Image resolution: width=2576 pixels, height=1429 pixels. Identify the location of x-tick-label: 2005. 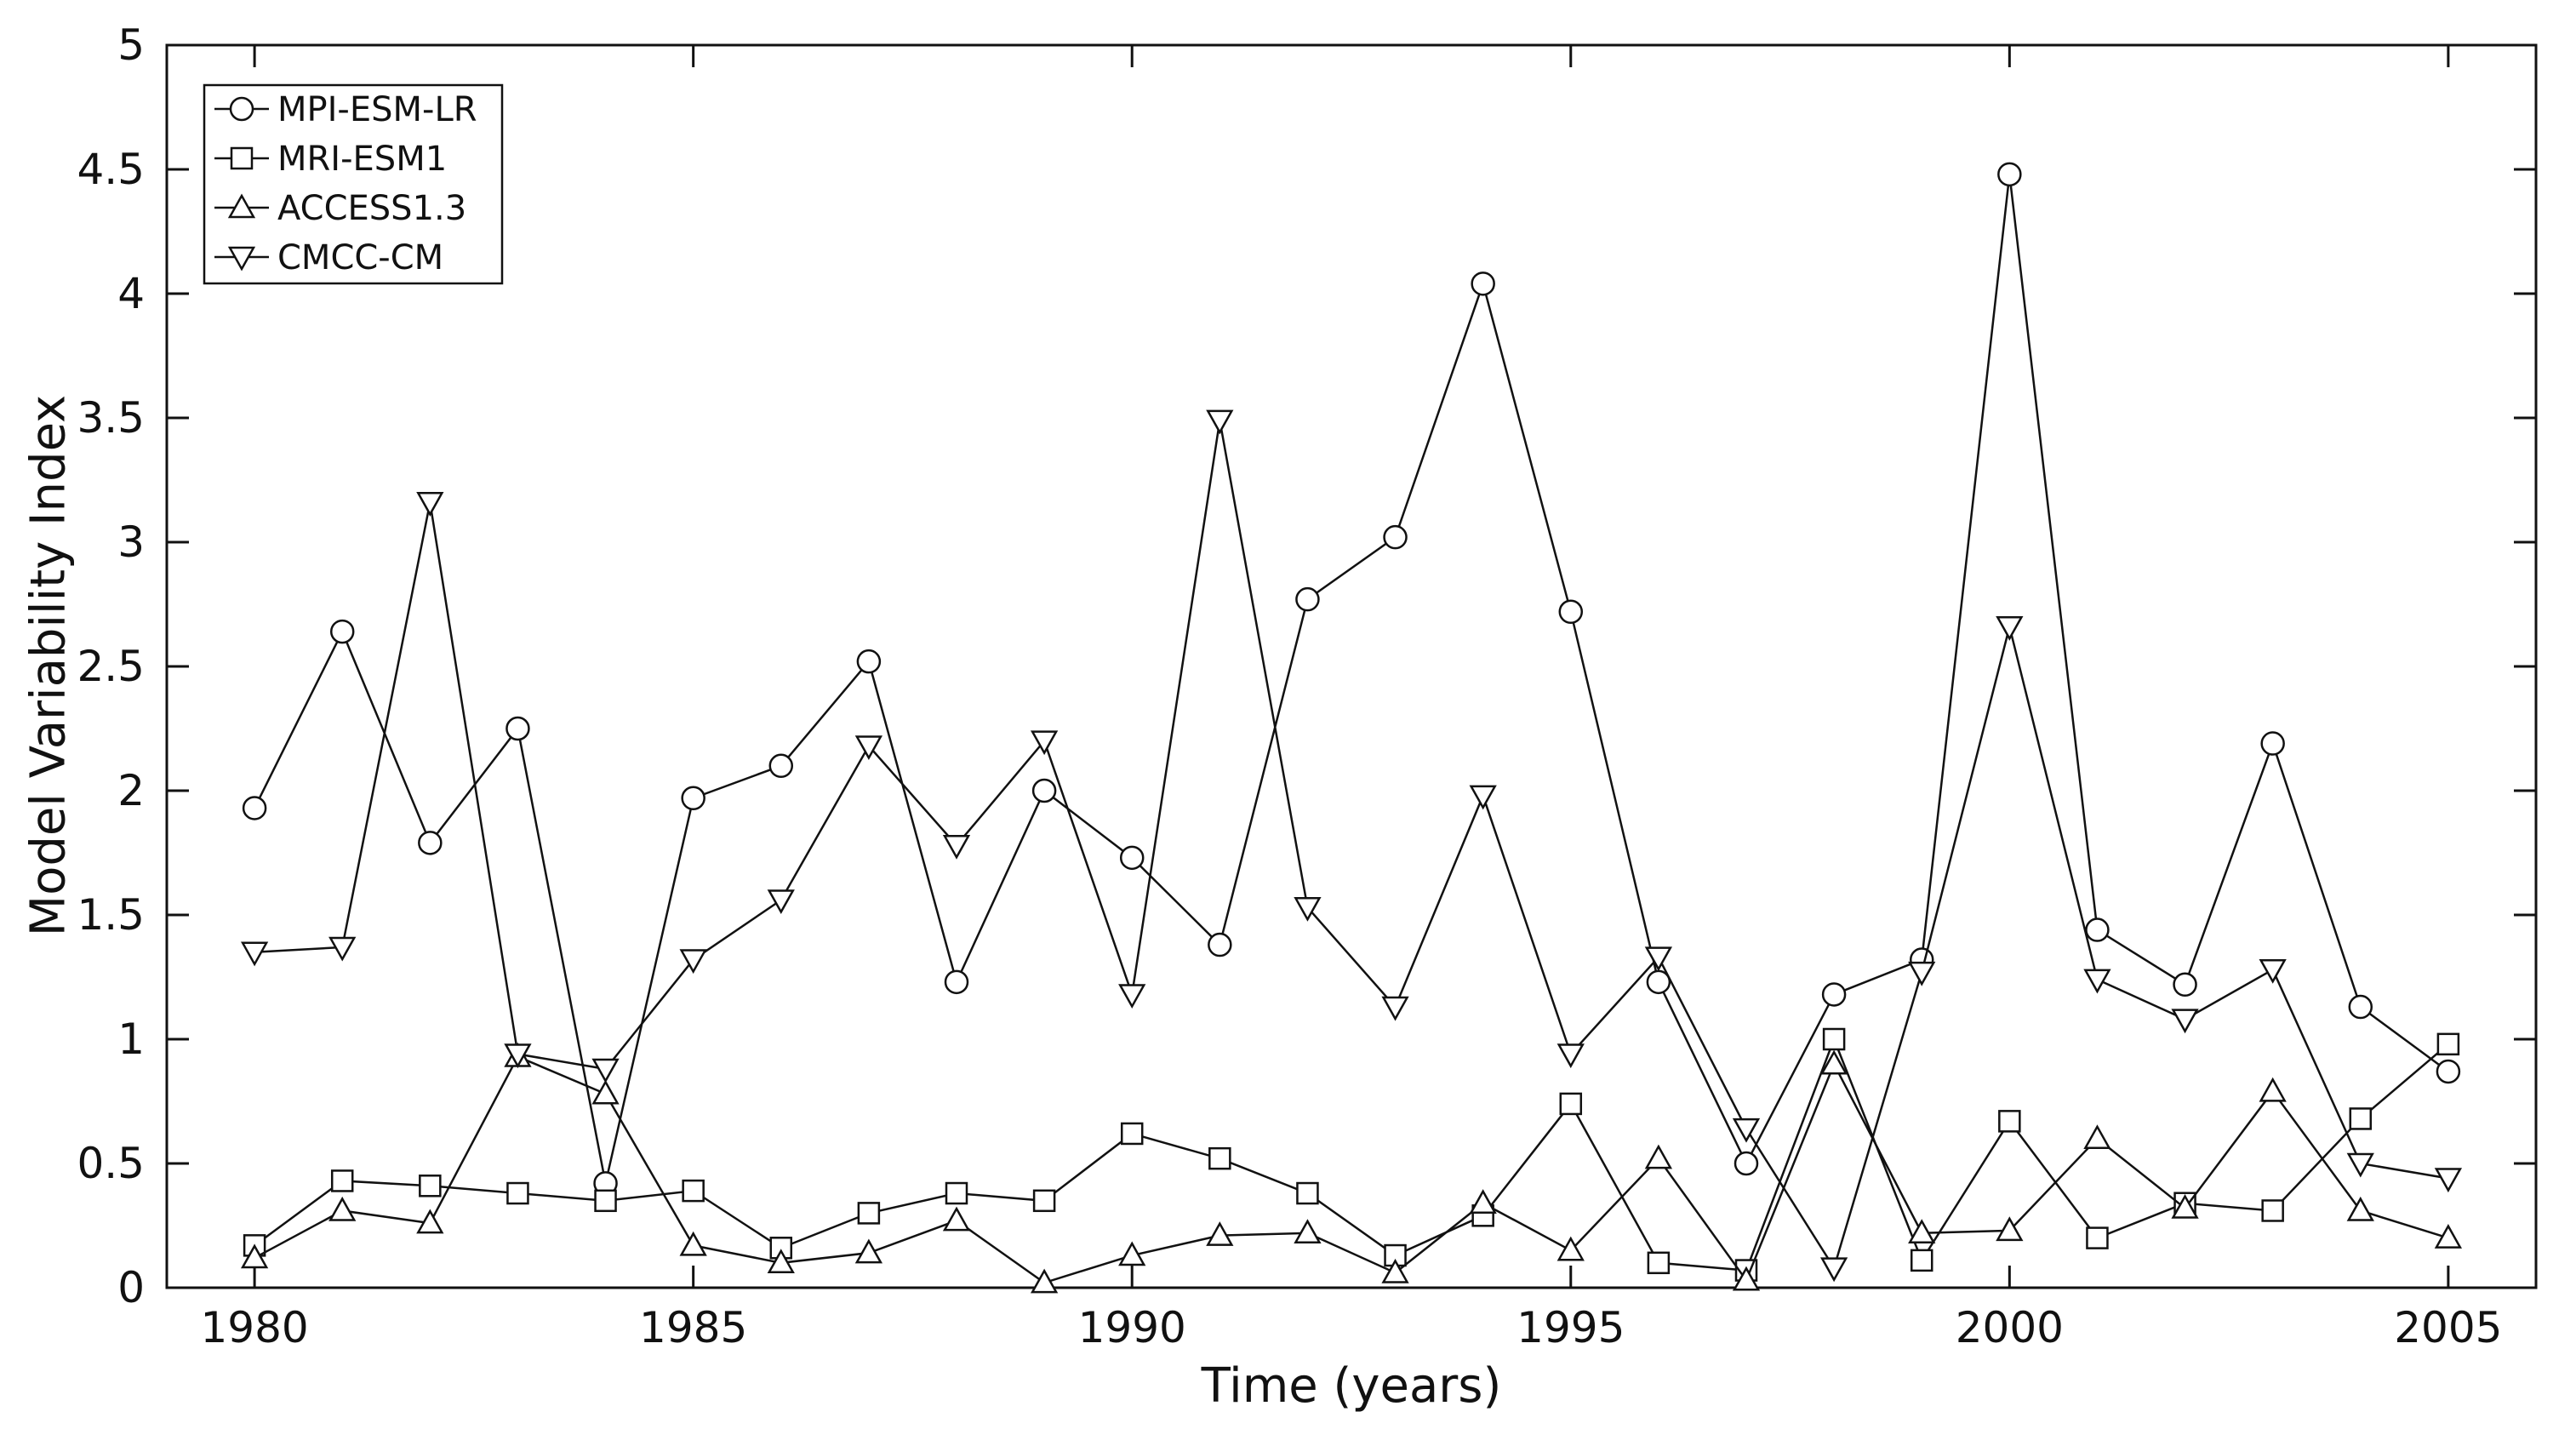
(2448, 1327).